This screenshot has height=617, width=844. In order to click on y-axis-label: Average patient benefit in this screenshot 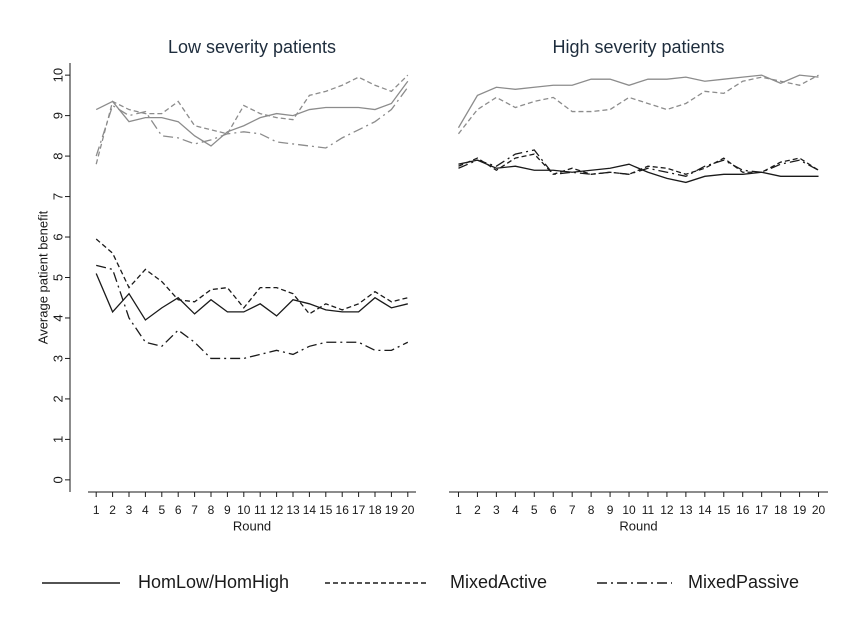, I will do `click(42, 277)`.